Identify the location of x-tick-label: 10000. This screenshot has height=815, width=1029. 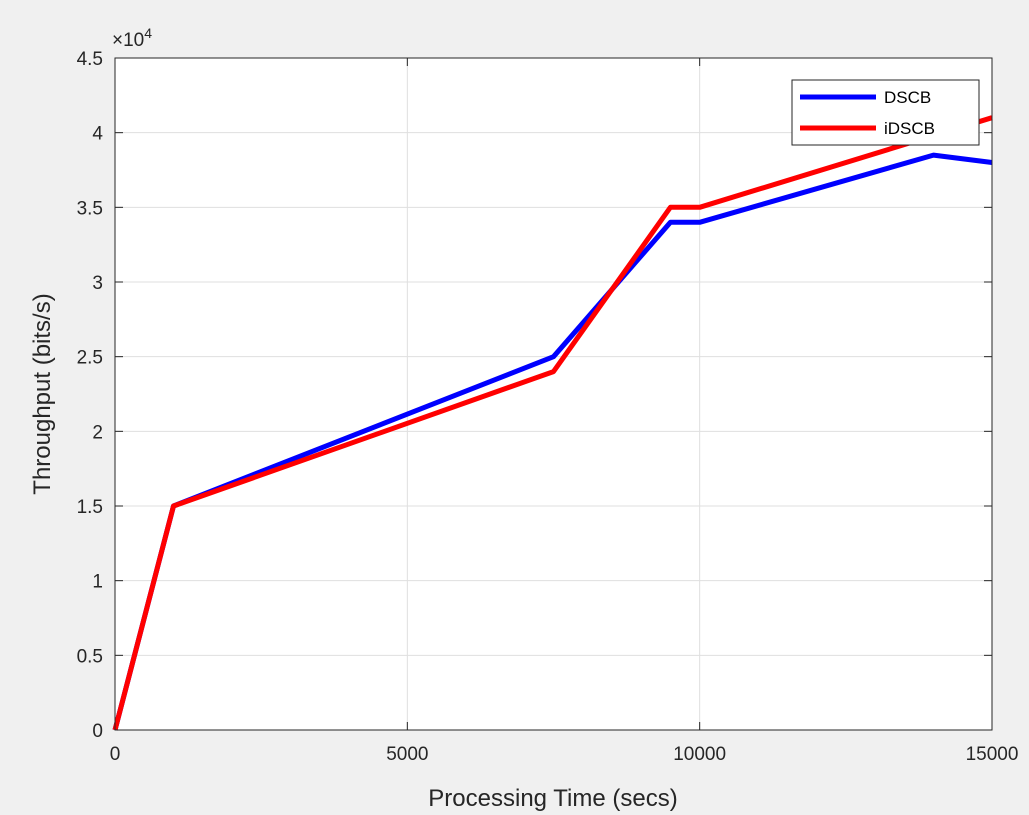
(699, 754).